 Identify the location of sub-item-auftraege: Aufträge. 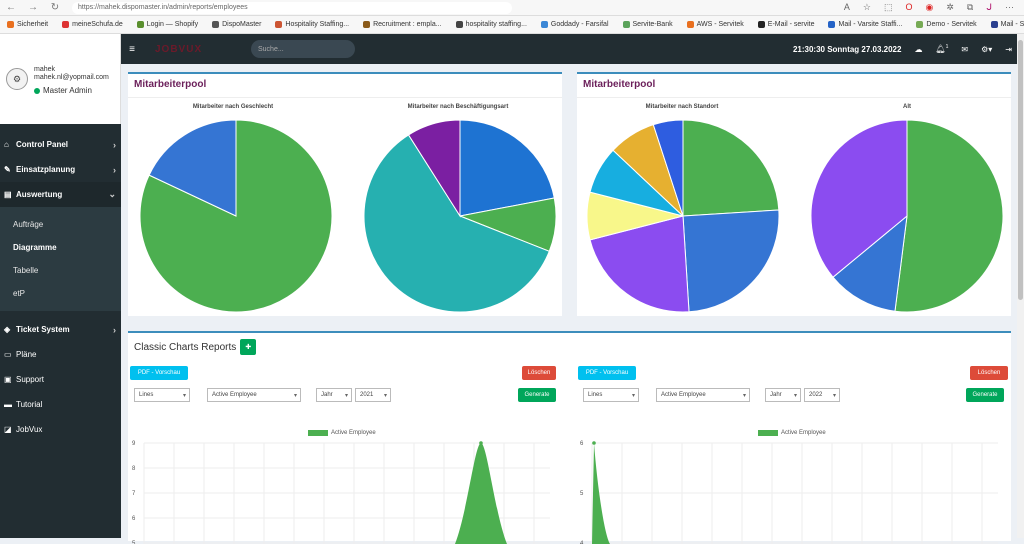
(28, 224).